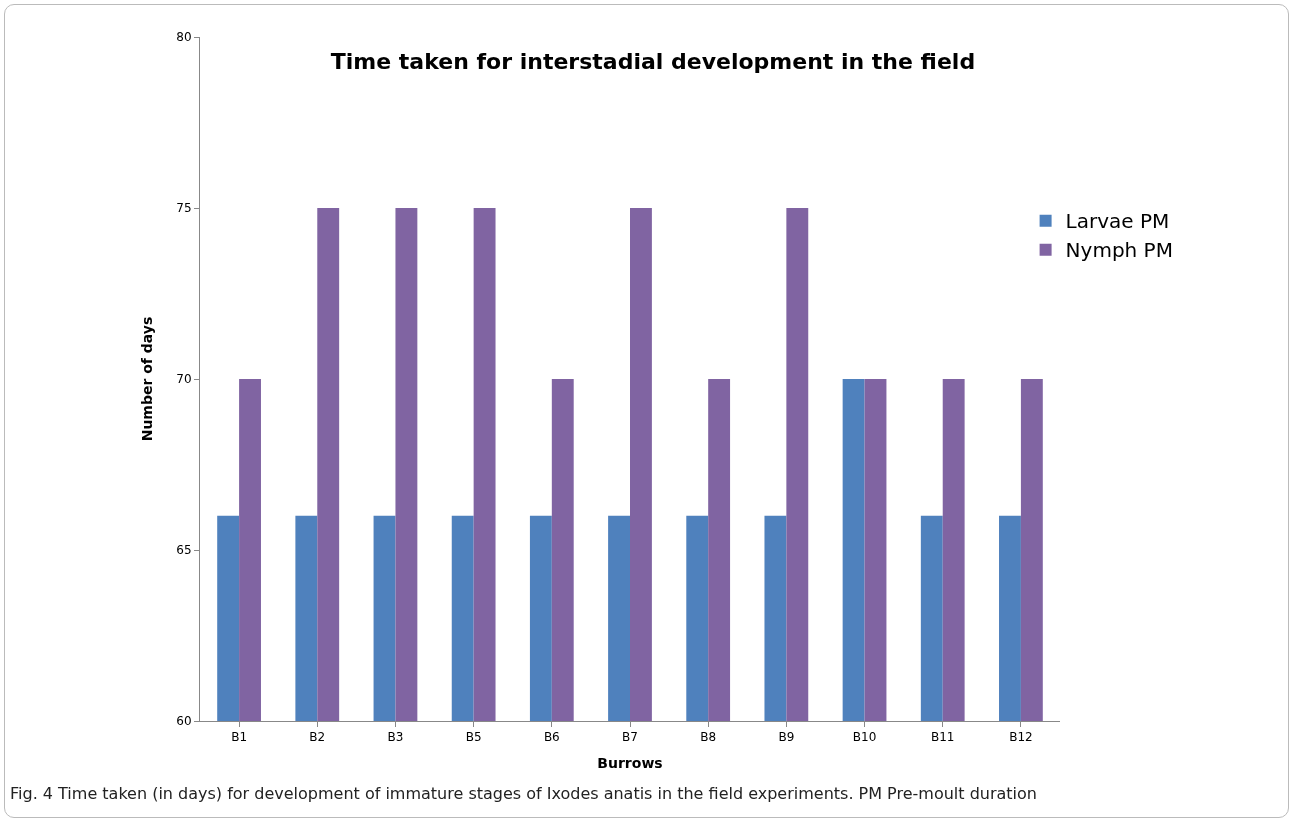 This screenshot has height=822, width=1293. What do you see at coordinates (1119, 250) in the screenshot?
I see `legend-label: Nymph PM` at bounding box center [1119, 250].